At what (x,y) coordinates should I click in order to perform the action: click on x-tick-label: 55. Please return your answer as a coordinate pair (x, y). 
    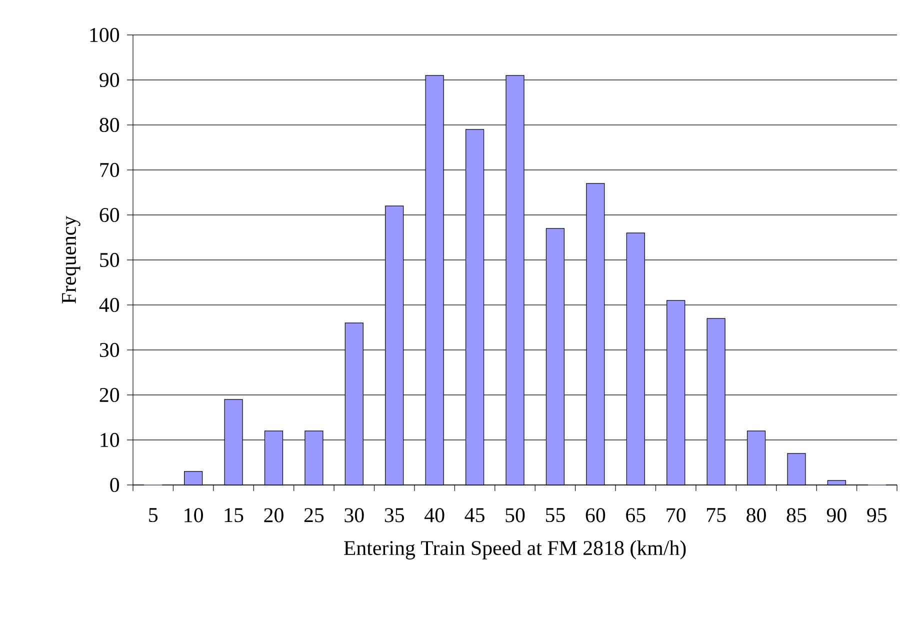
    Looking at the image, I should click on (555, 515).